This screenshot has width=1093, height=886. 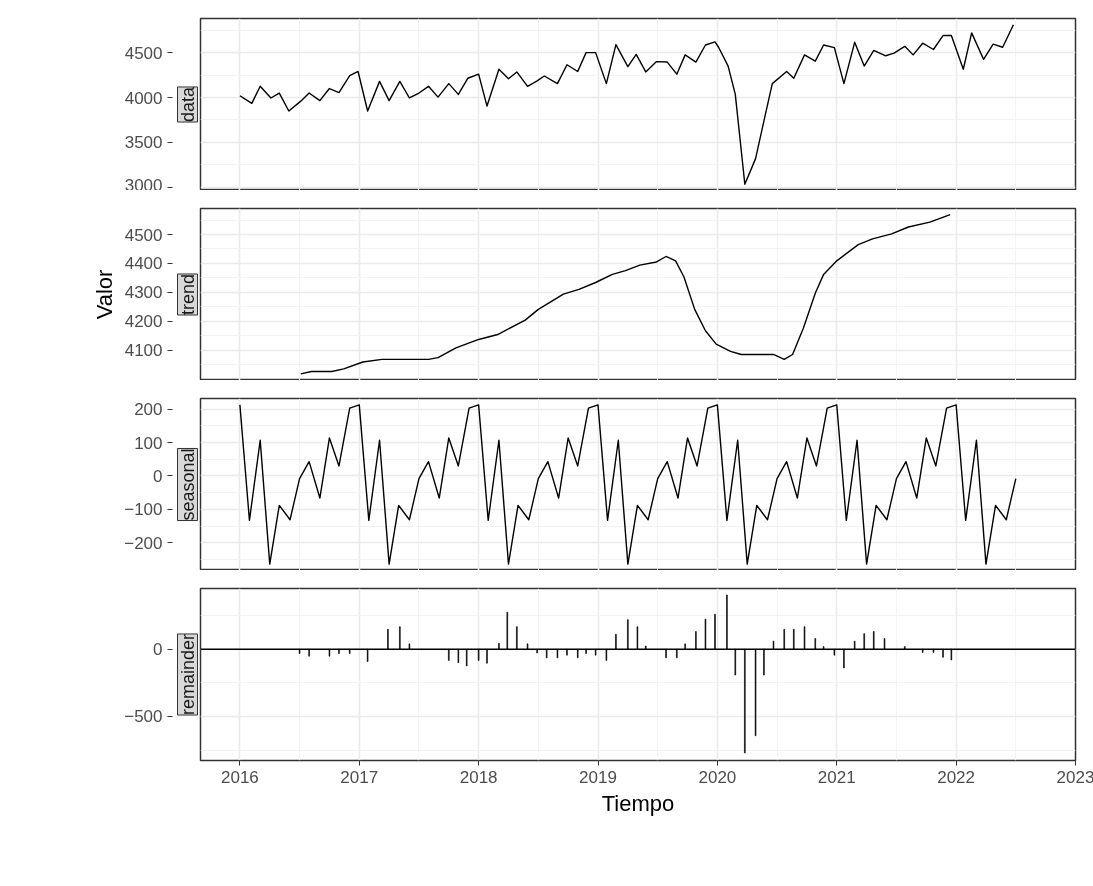 What do you see at coordinates (143, 264) in the screenshot?
I see `y-tick-label: 4400` at bounding box center [143, 264].